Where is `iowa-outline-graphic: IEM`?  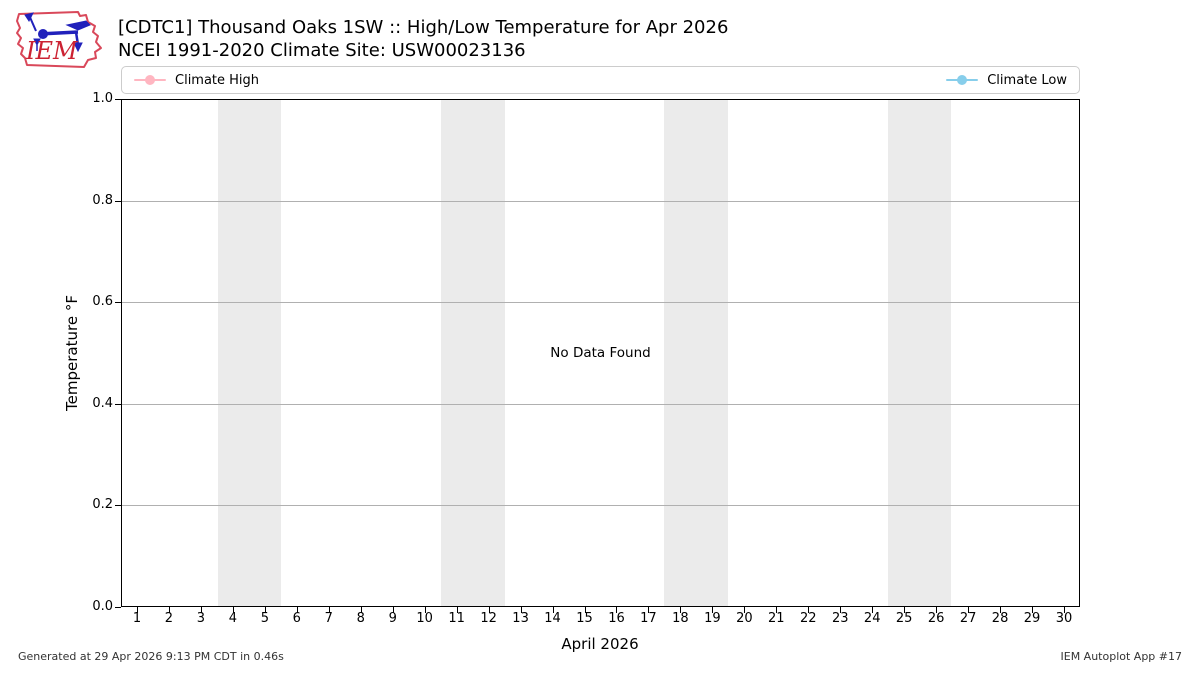 iowa-outline-graphic: IEM is located at coordinates (59, 39).